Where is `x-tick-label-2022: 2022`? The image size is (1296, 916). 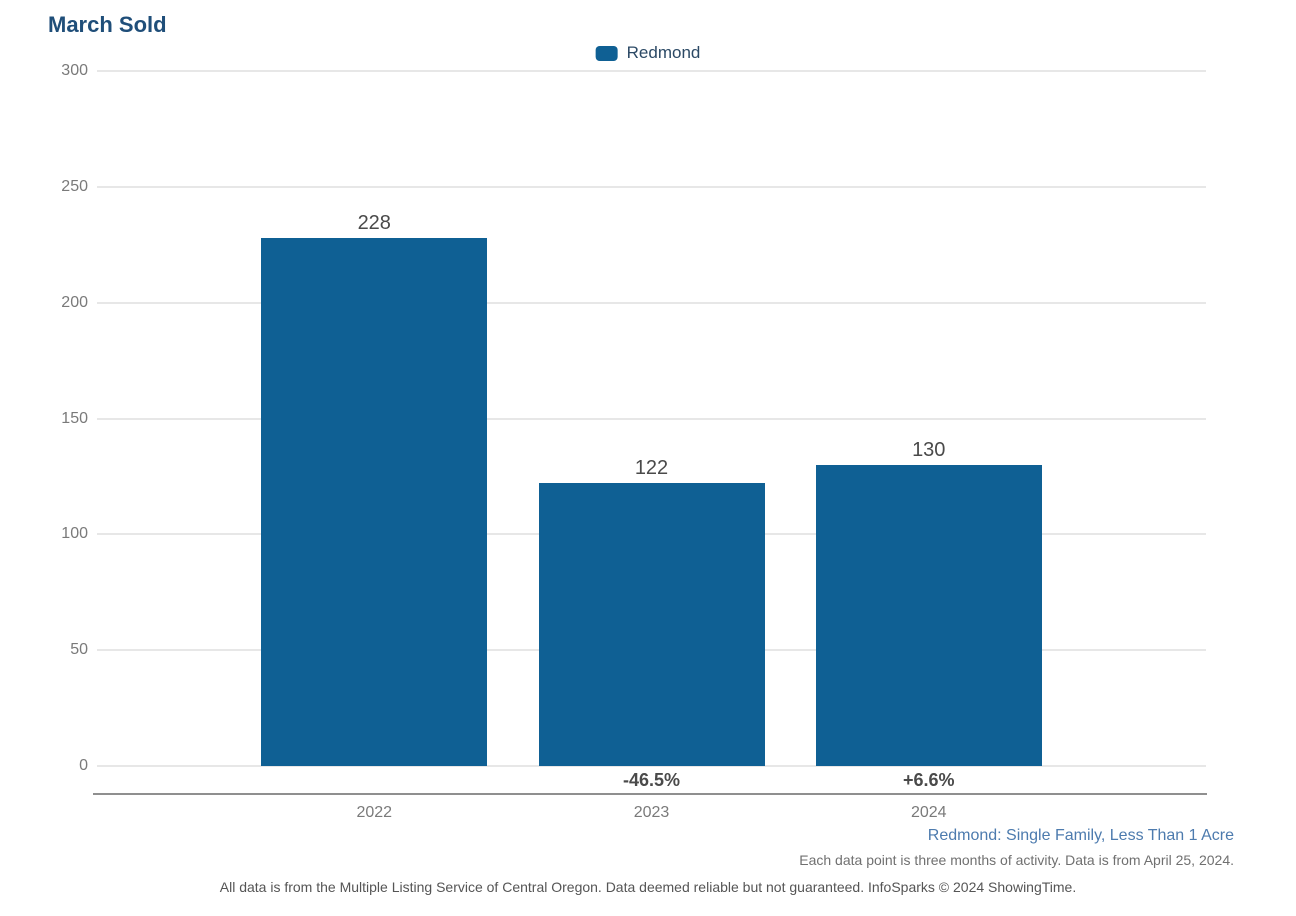
x-tick-label-2022: 2022 is located at coordinates (374, 812).